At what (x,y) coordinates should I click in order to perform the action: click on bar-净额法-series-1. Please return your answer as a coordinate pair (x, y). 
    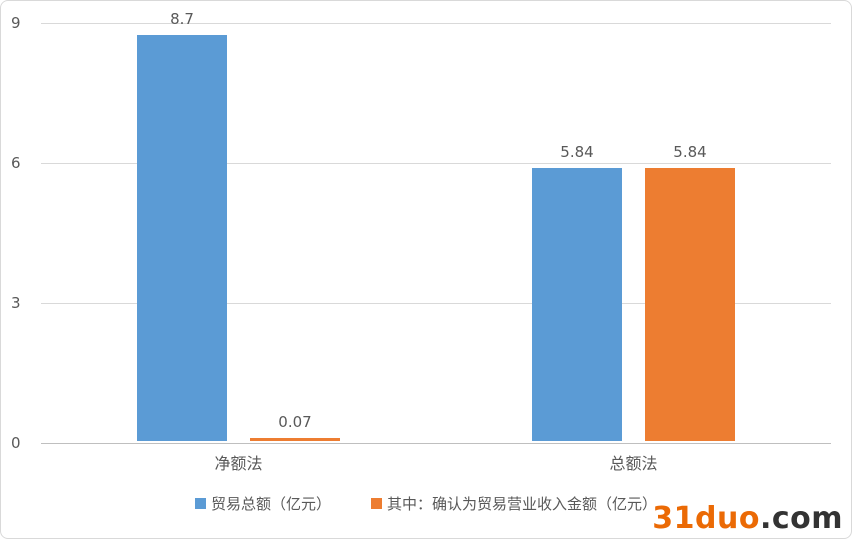
    Looking at the image, I should click on (182, 238).